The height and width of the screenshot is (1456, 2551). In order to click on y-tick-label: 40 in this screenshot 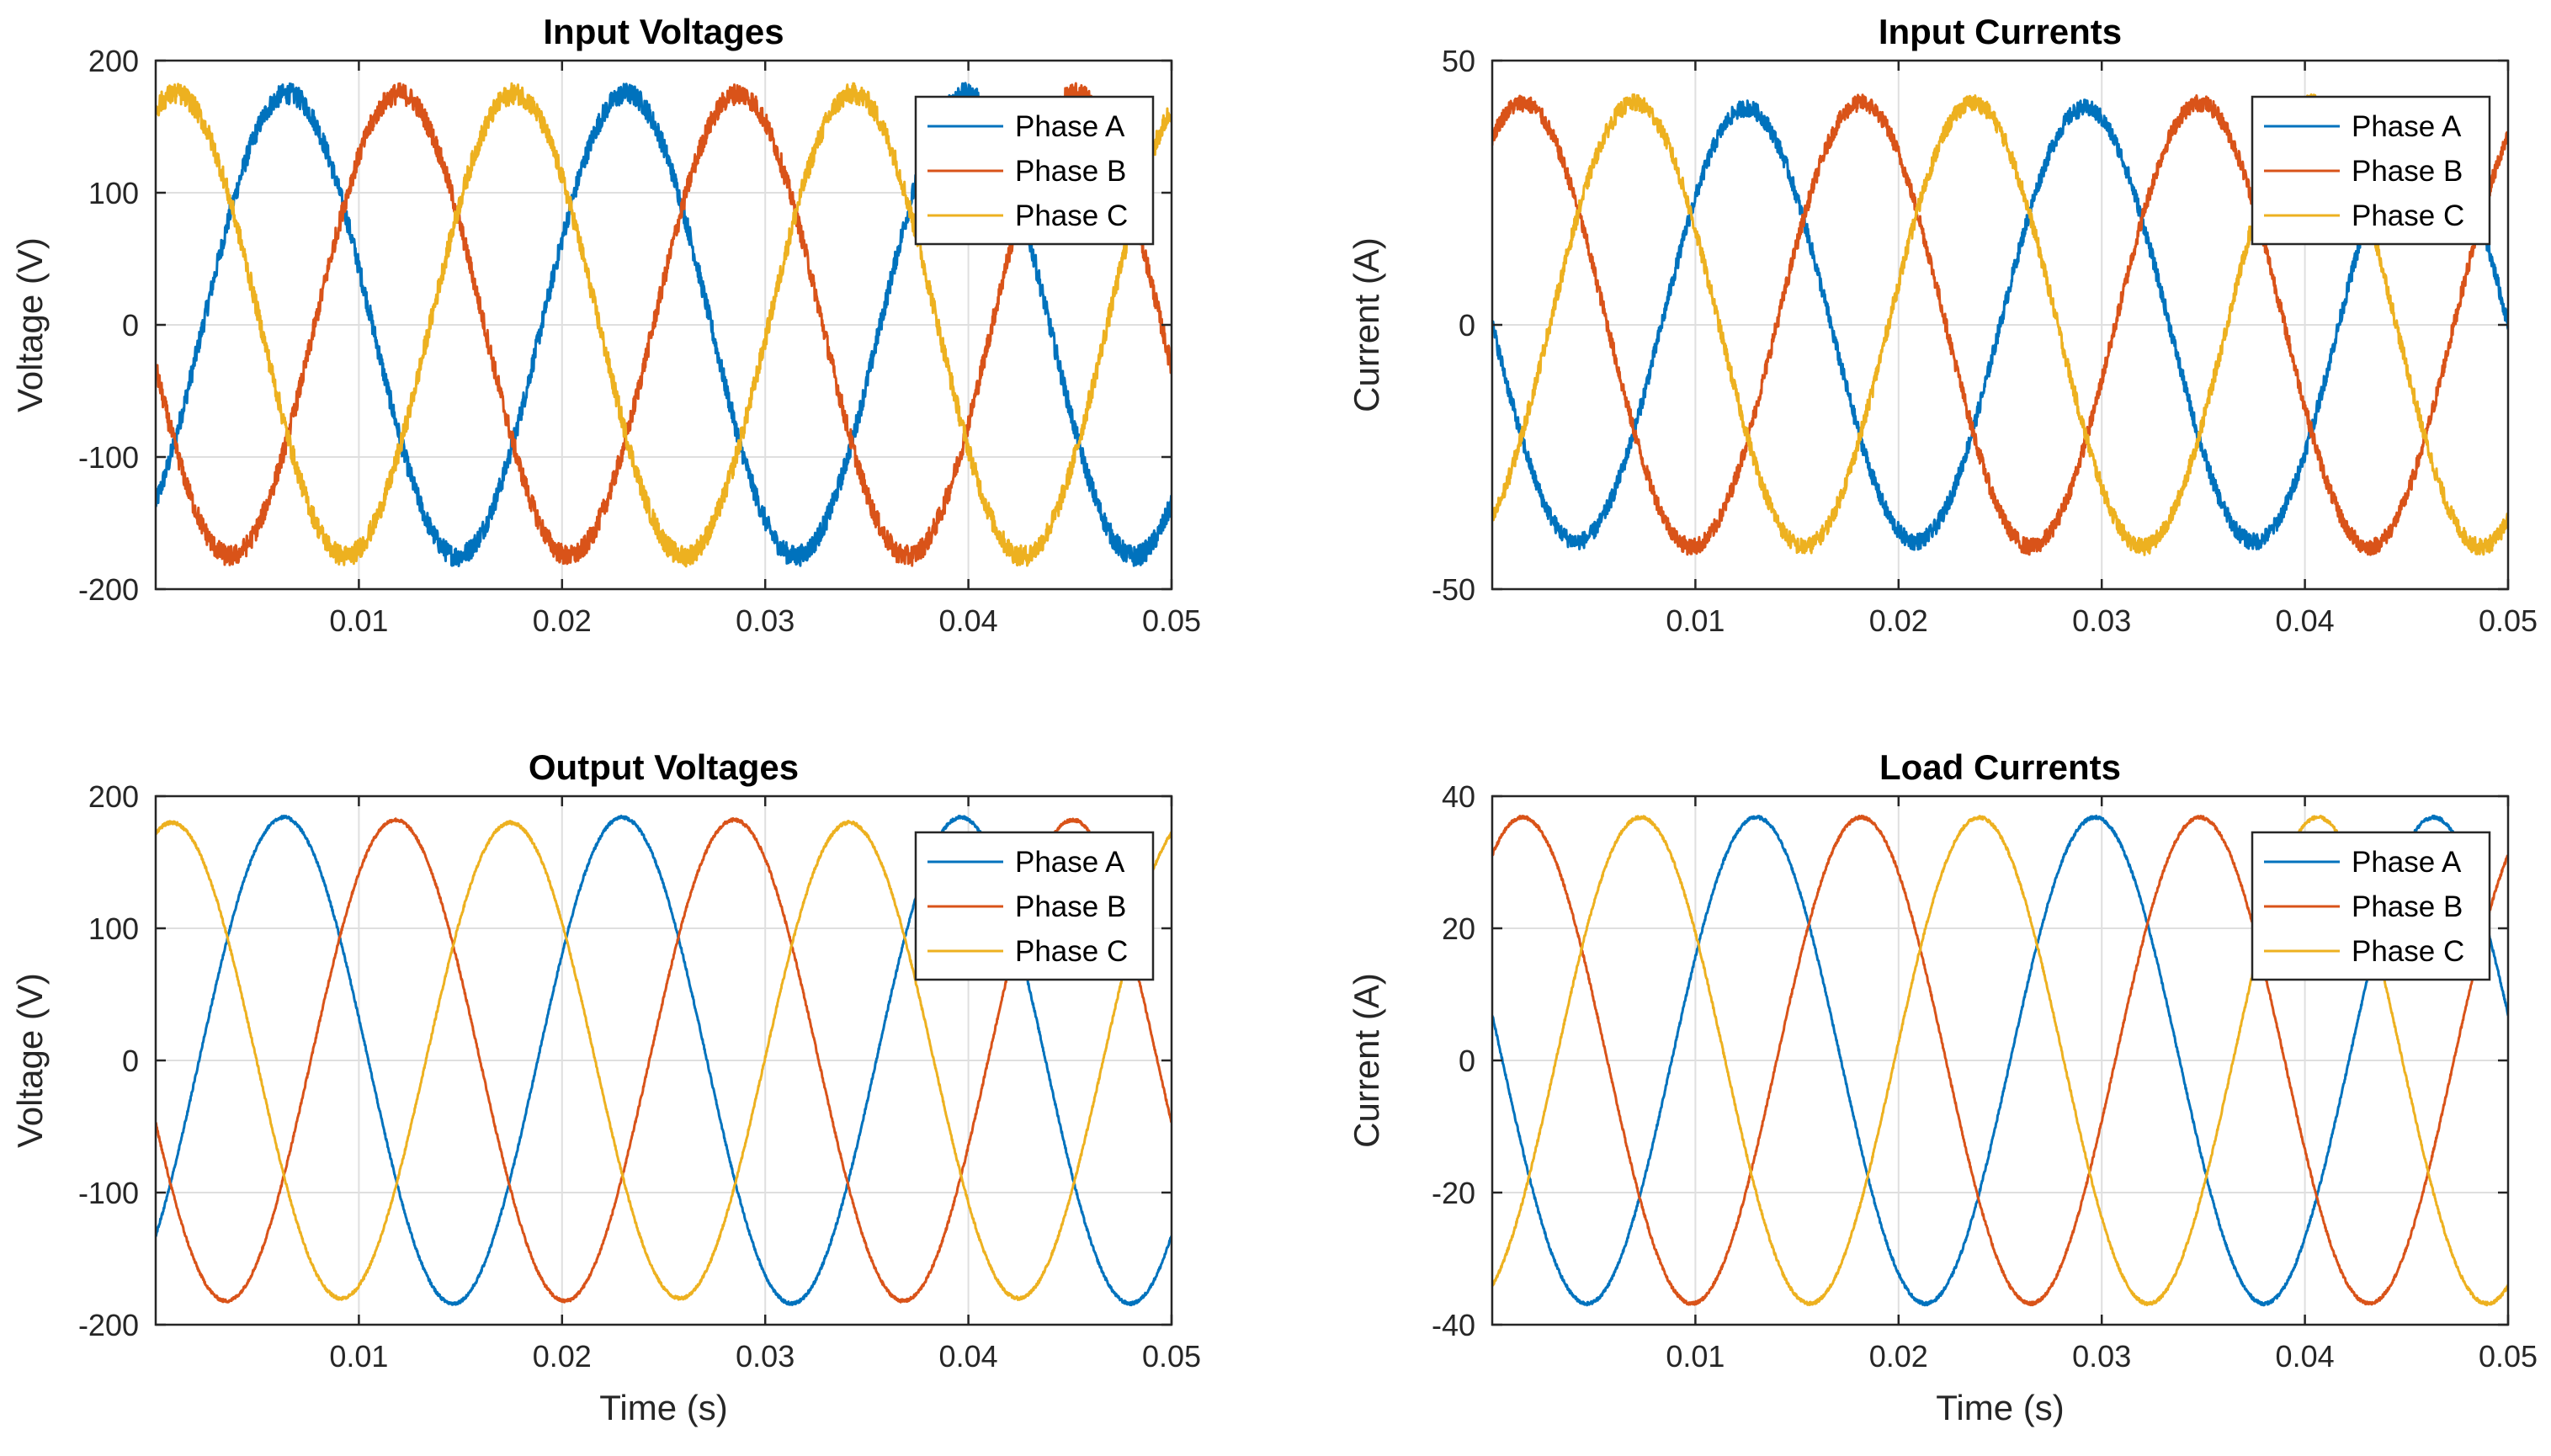, I will do `click(1458, 796)`.